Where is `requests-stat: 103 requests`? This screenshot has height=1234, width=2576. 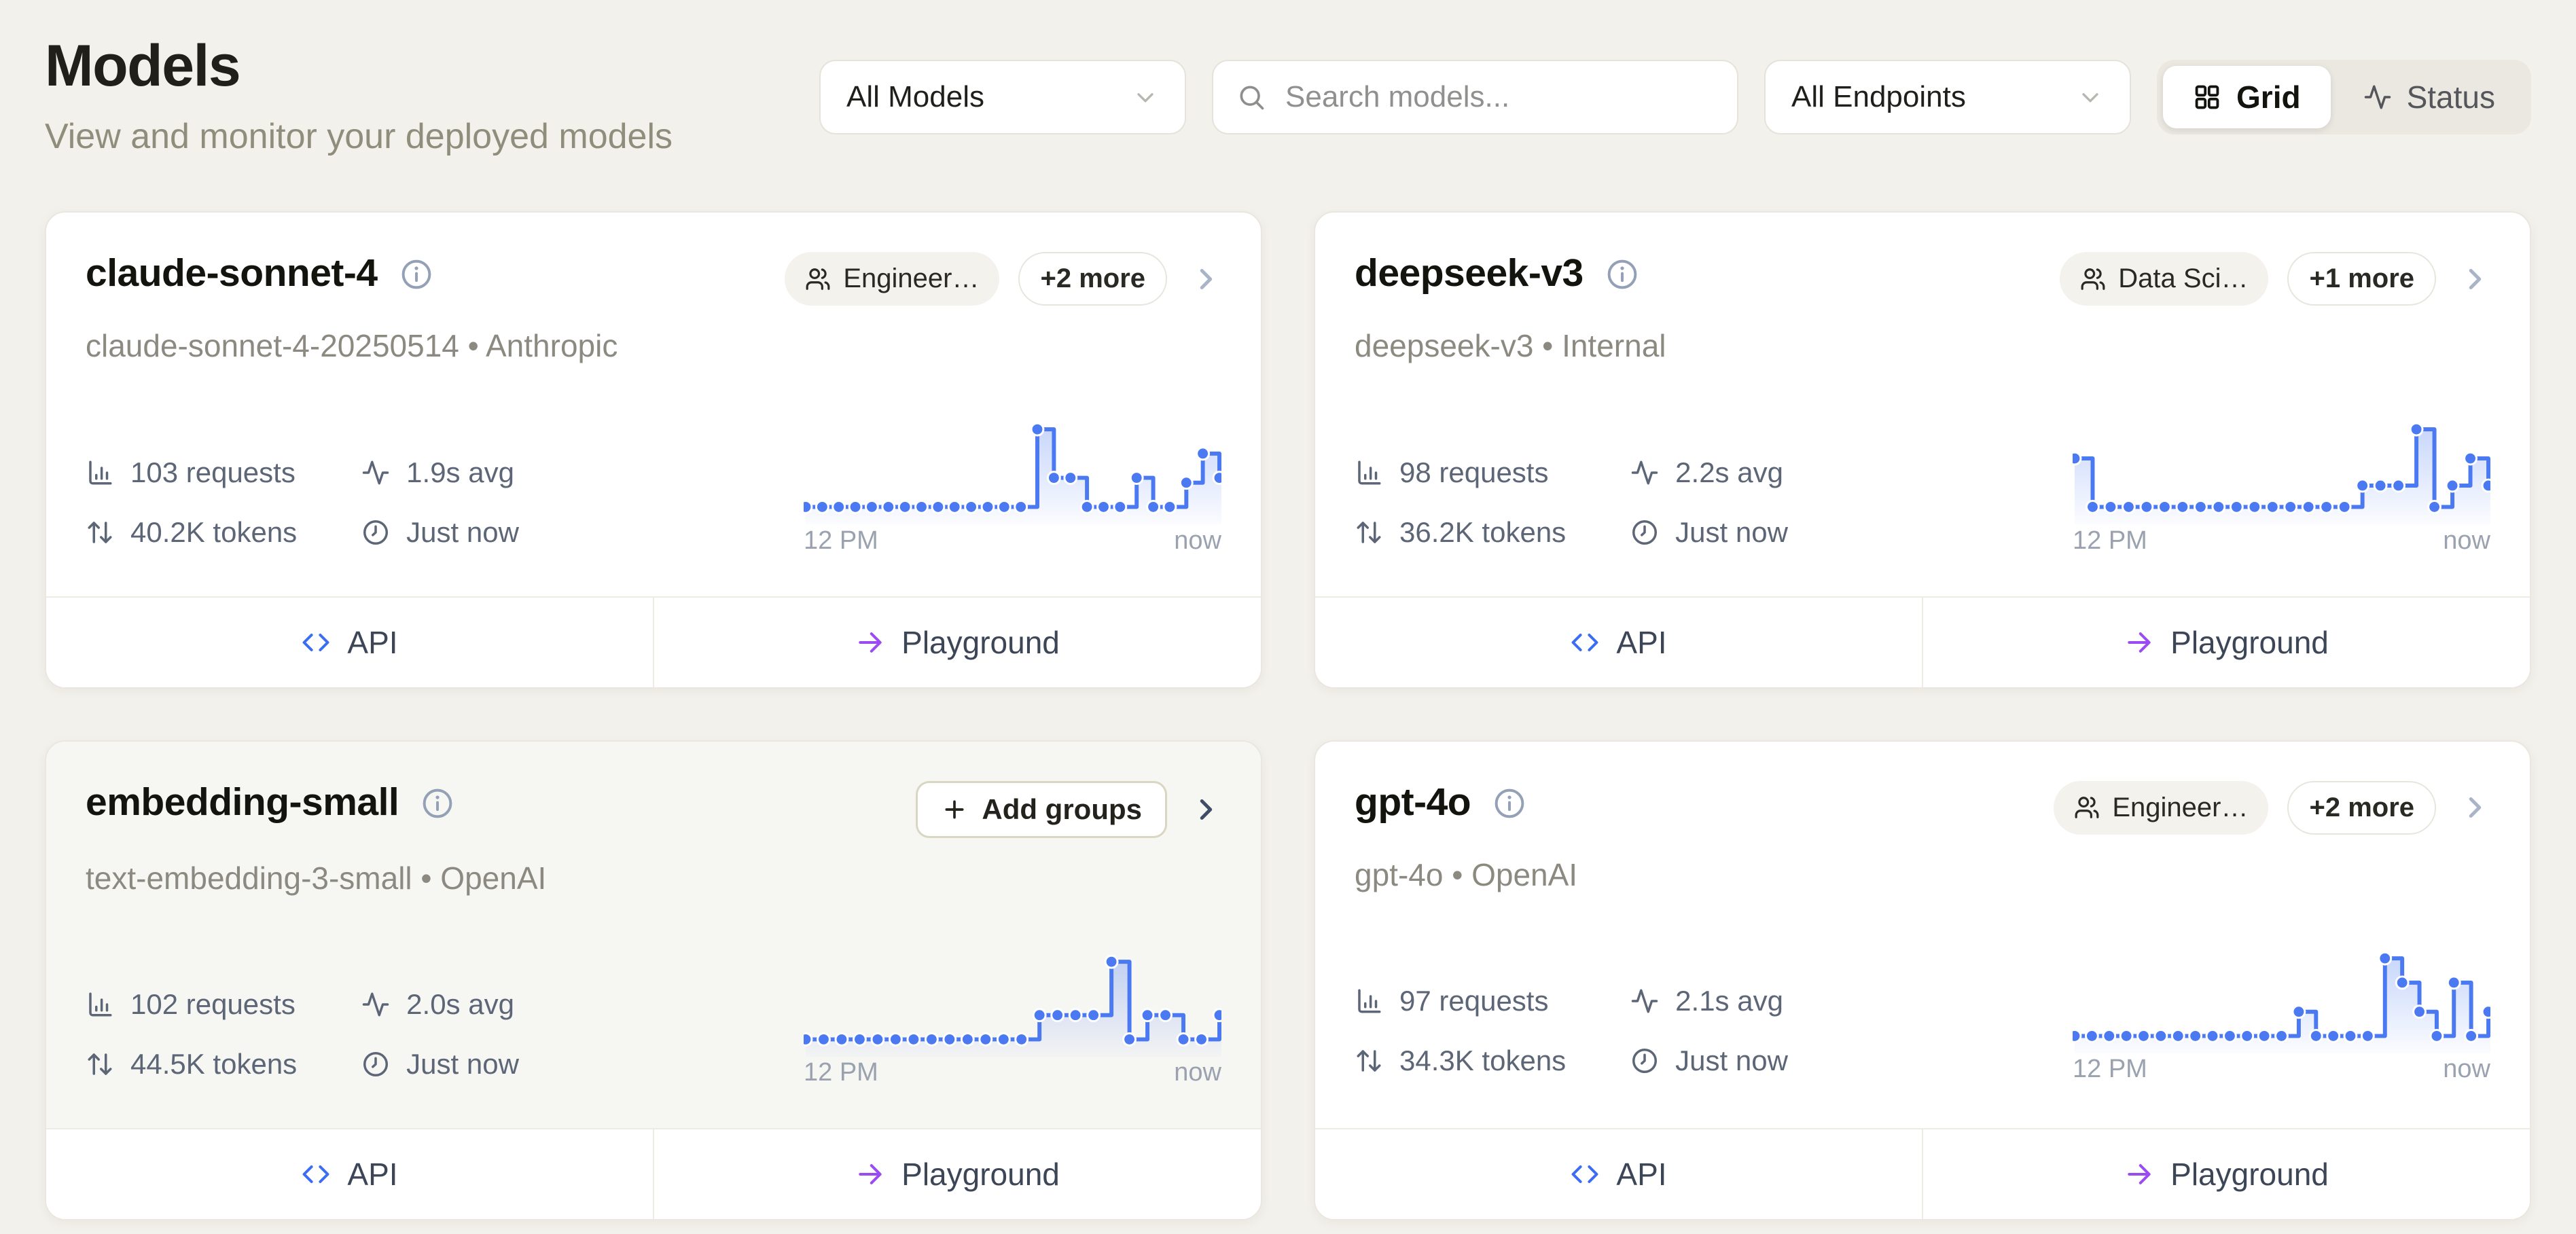 requests-stat: 103 requests is located at coordinates (191, 472).